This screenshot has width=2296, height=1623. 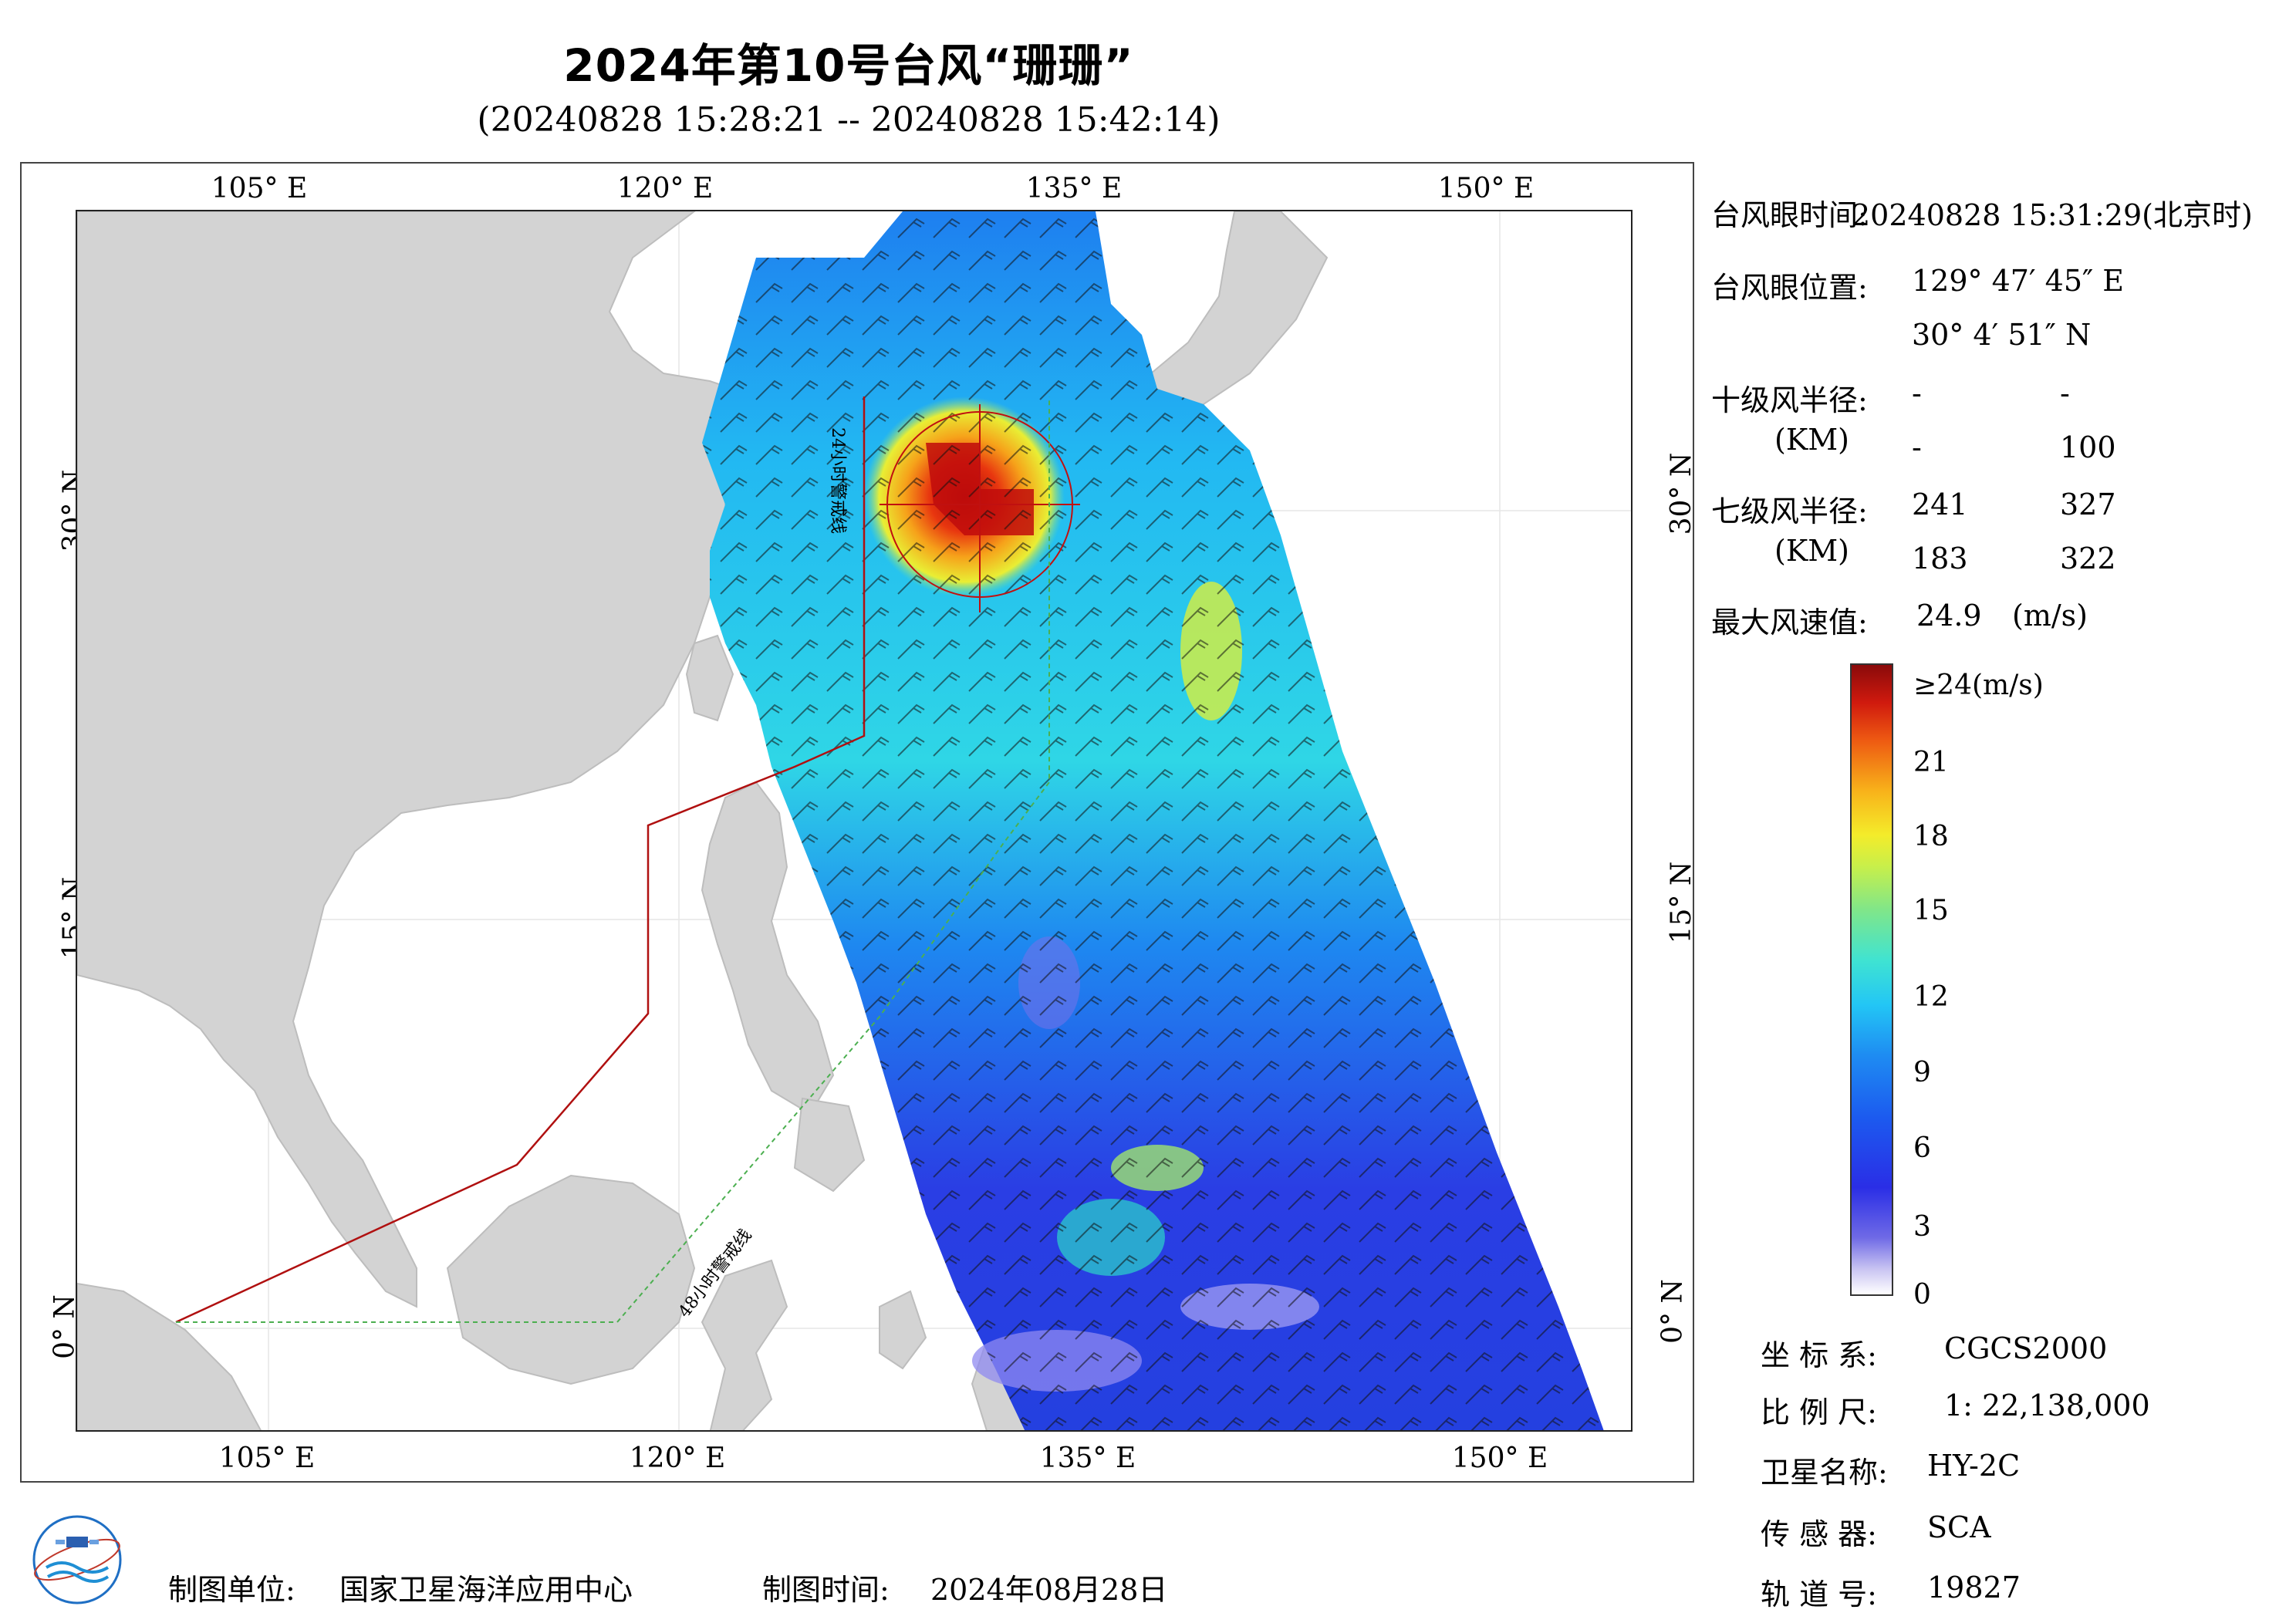 What do you see at coordinates (2050, 616) in the screenshot?
I see `max-wind-unit: (m/s)` at bounding box center [2050, 616].